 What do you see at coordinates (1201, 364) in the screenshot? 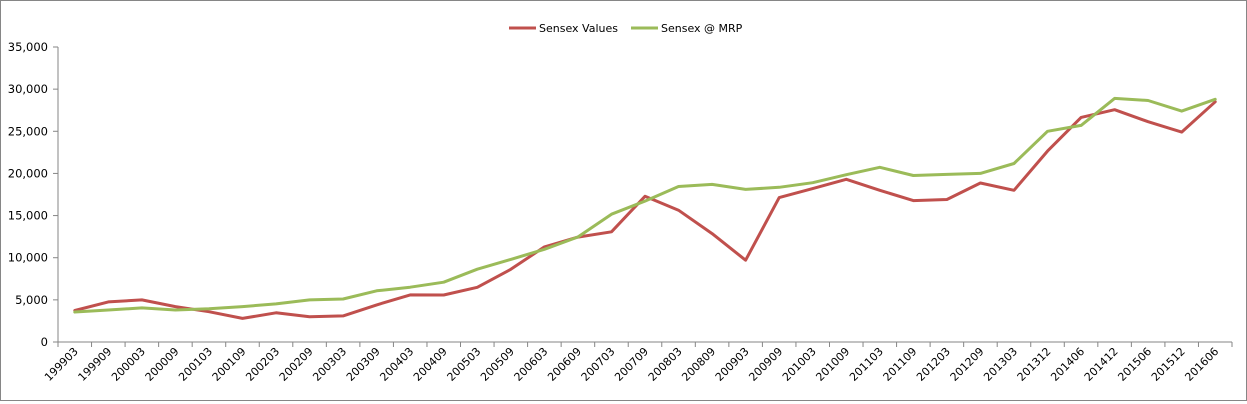
I see `x-tick-label: 201606` at bounding box center [1201, 364].